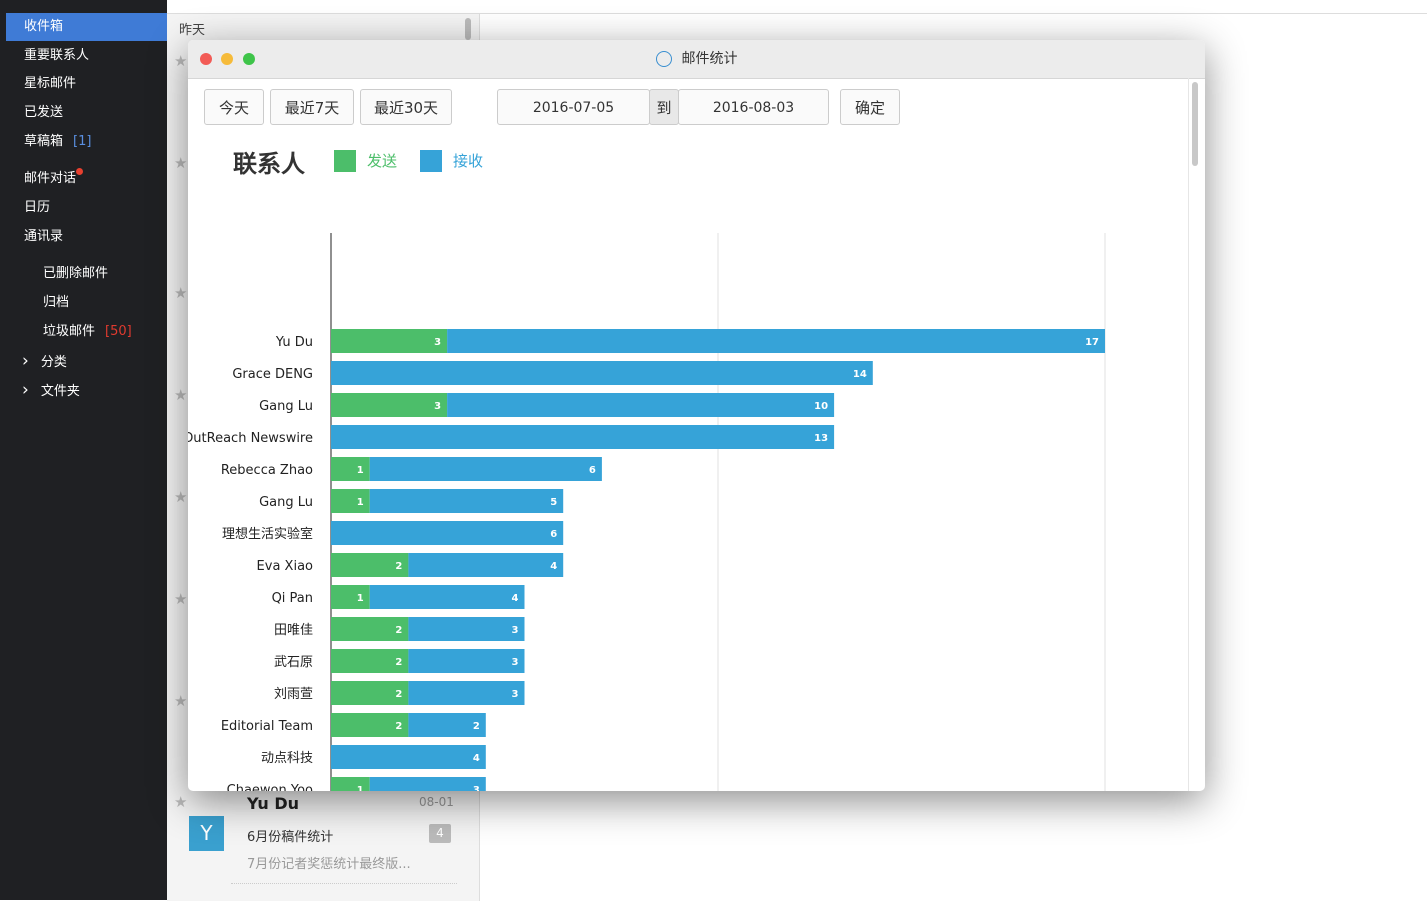 This screenshot has width=1427, height=901. I want to click on nav-label: 分类, so click(53, 362).